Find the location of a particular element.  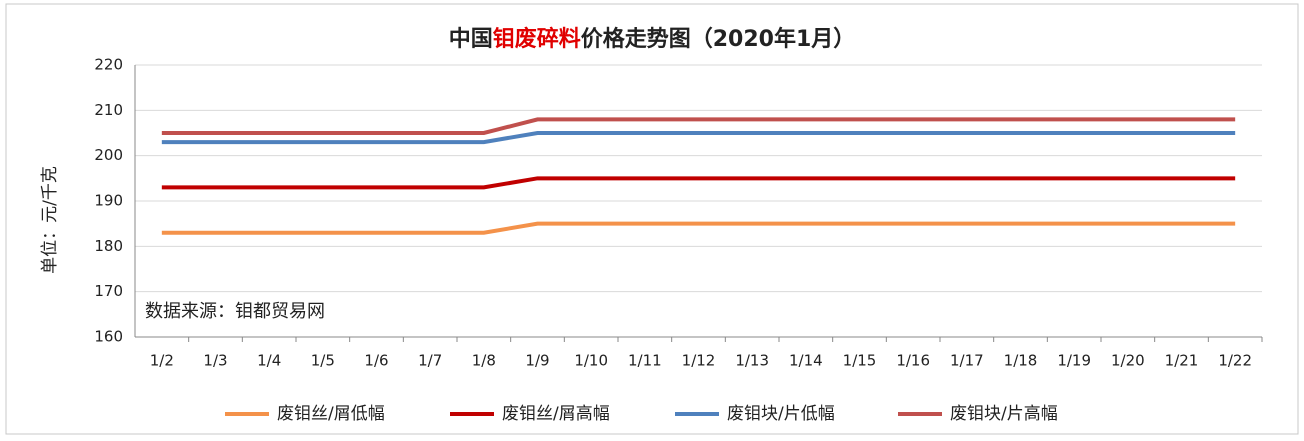

x-tick-label: 1/4 is located at coordinates (269, 361).